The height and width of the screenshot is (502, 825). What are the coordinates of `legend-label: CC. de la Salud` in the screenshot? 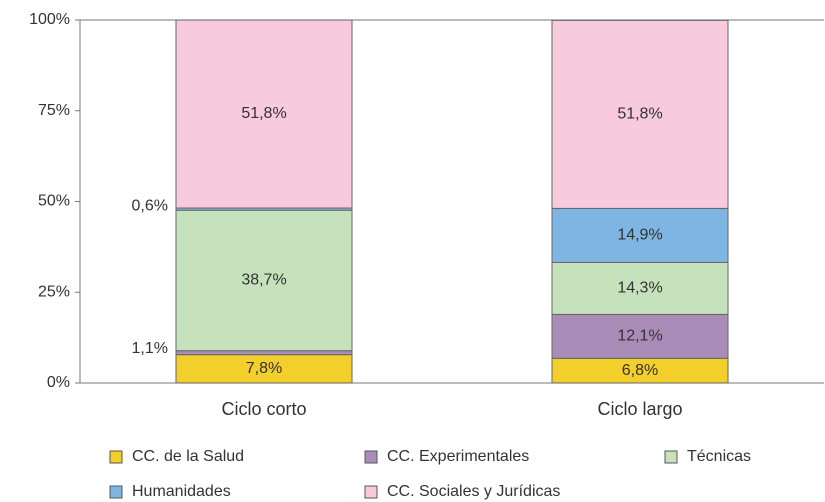 It's located at (188, 456).